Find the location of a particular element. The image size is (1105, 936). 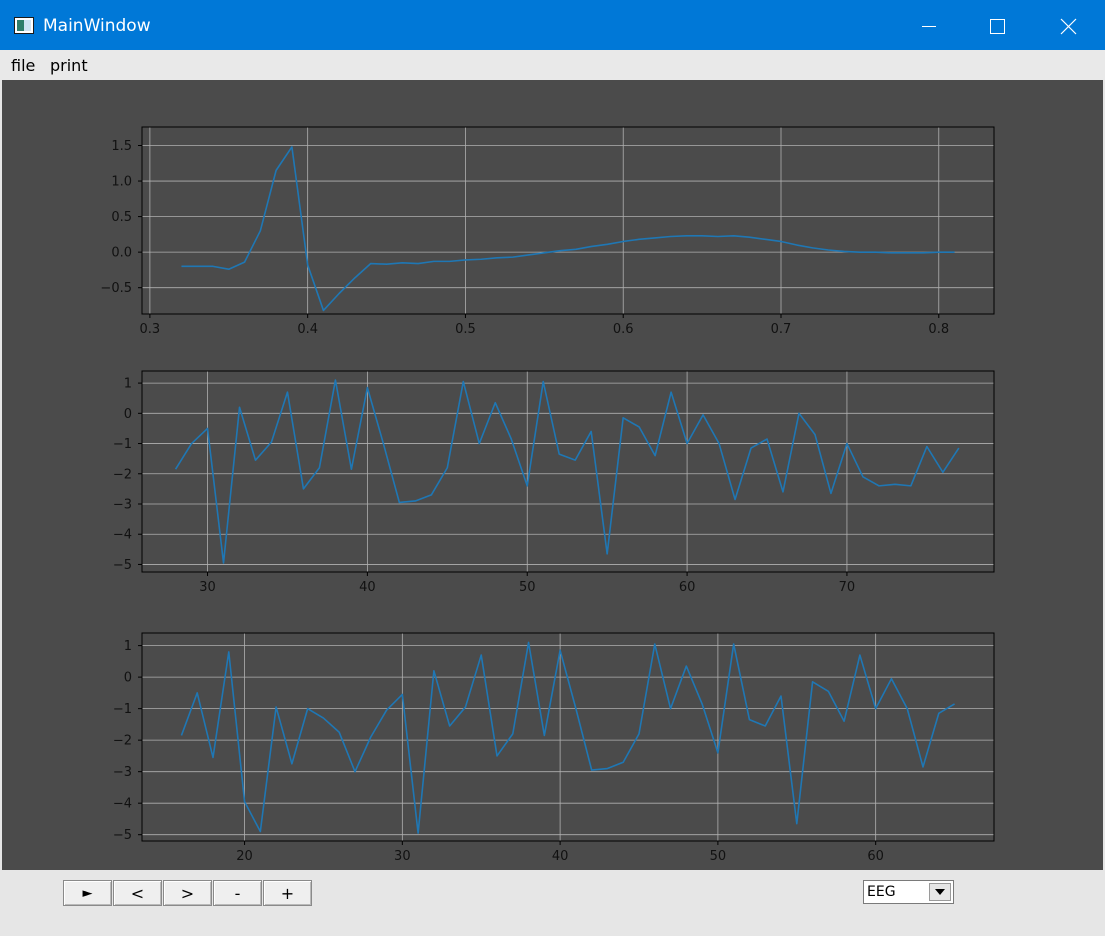

menu-print: print is located at coordinates (69, 65).